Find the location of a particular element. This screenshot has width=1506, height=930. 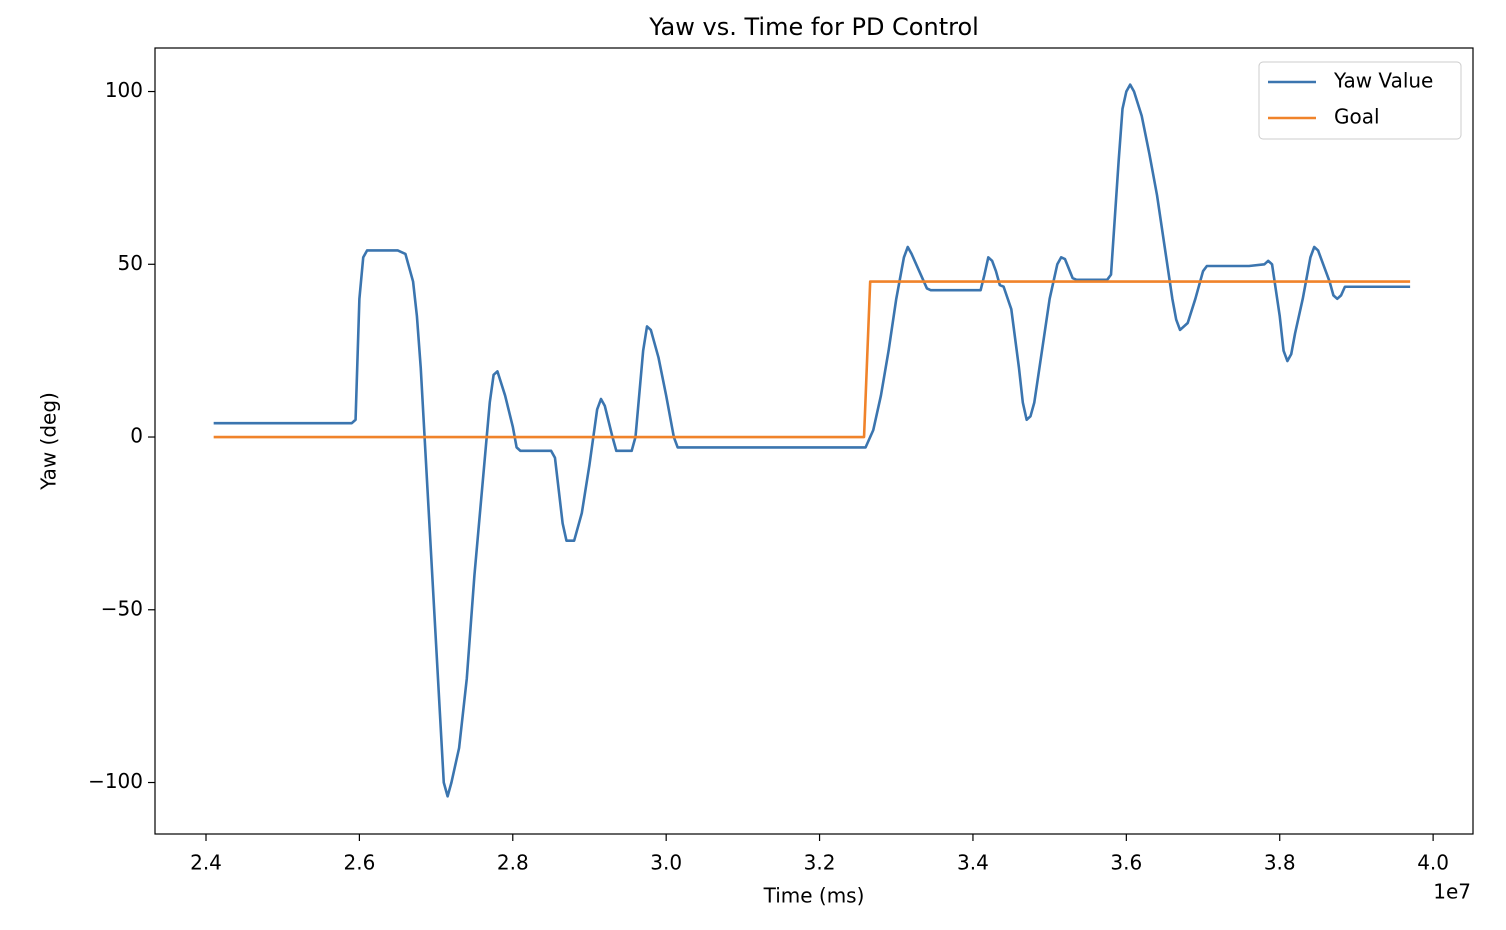

x-tick-label: 3.8 is located at coordinates (1280, 863).